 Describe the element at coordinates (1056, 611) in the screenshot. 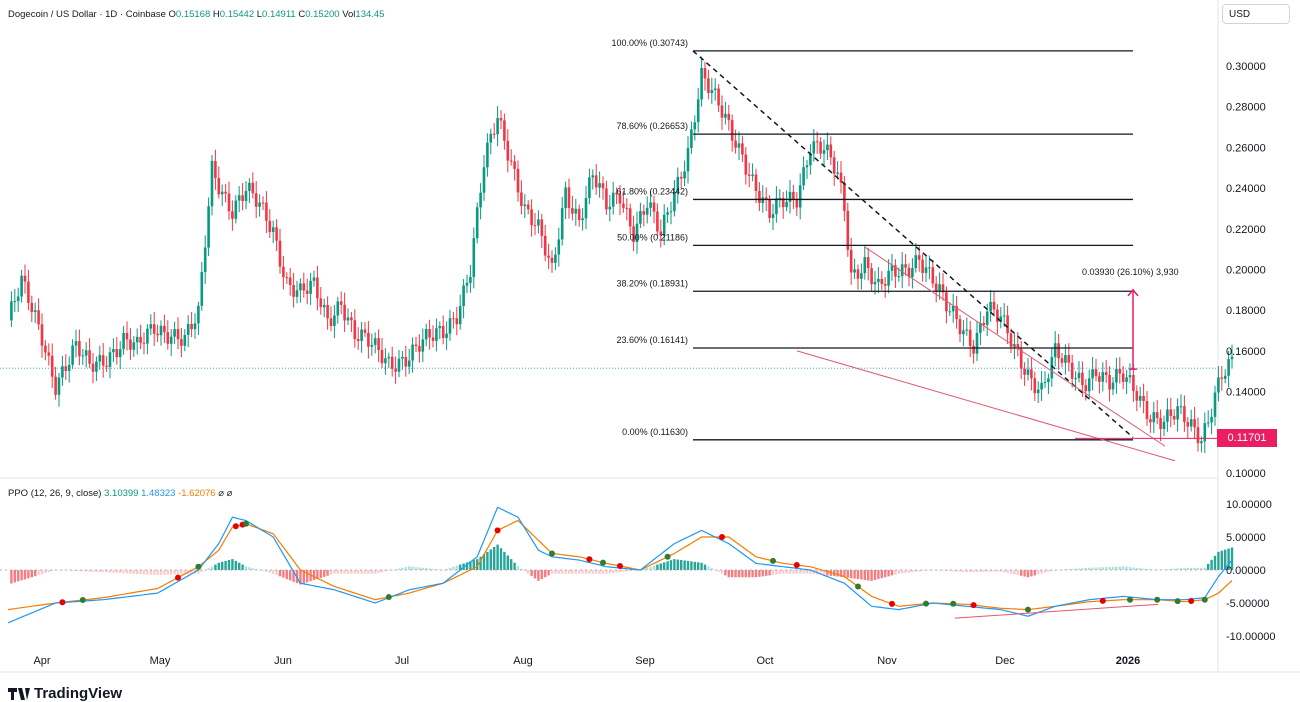

I see `ppo-divergence-line` at that location.